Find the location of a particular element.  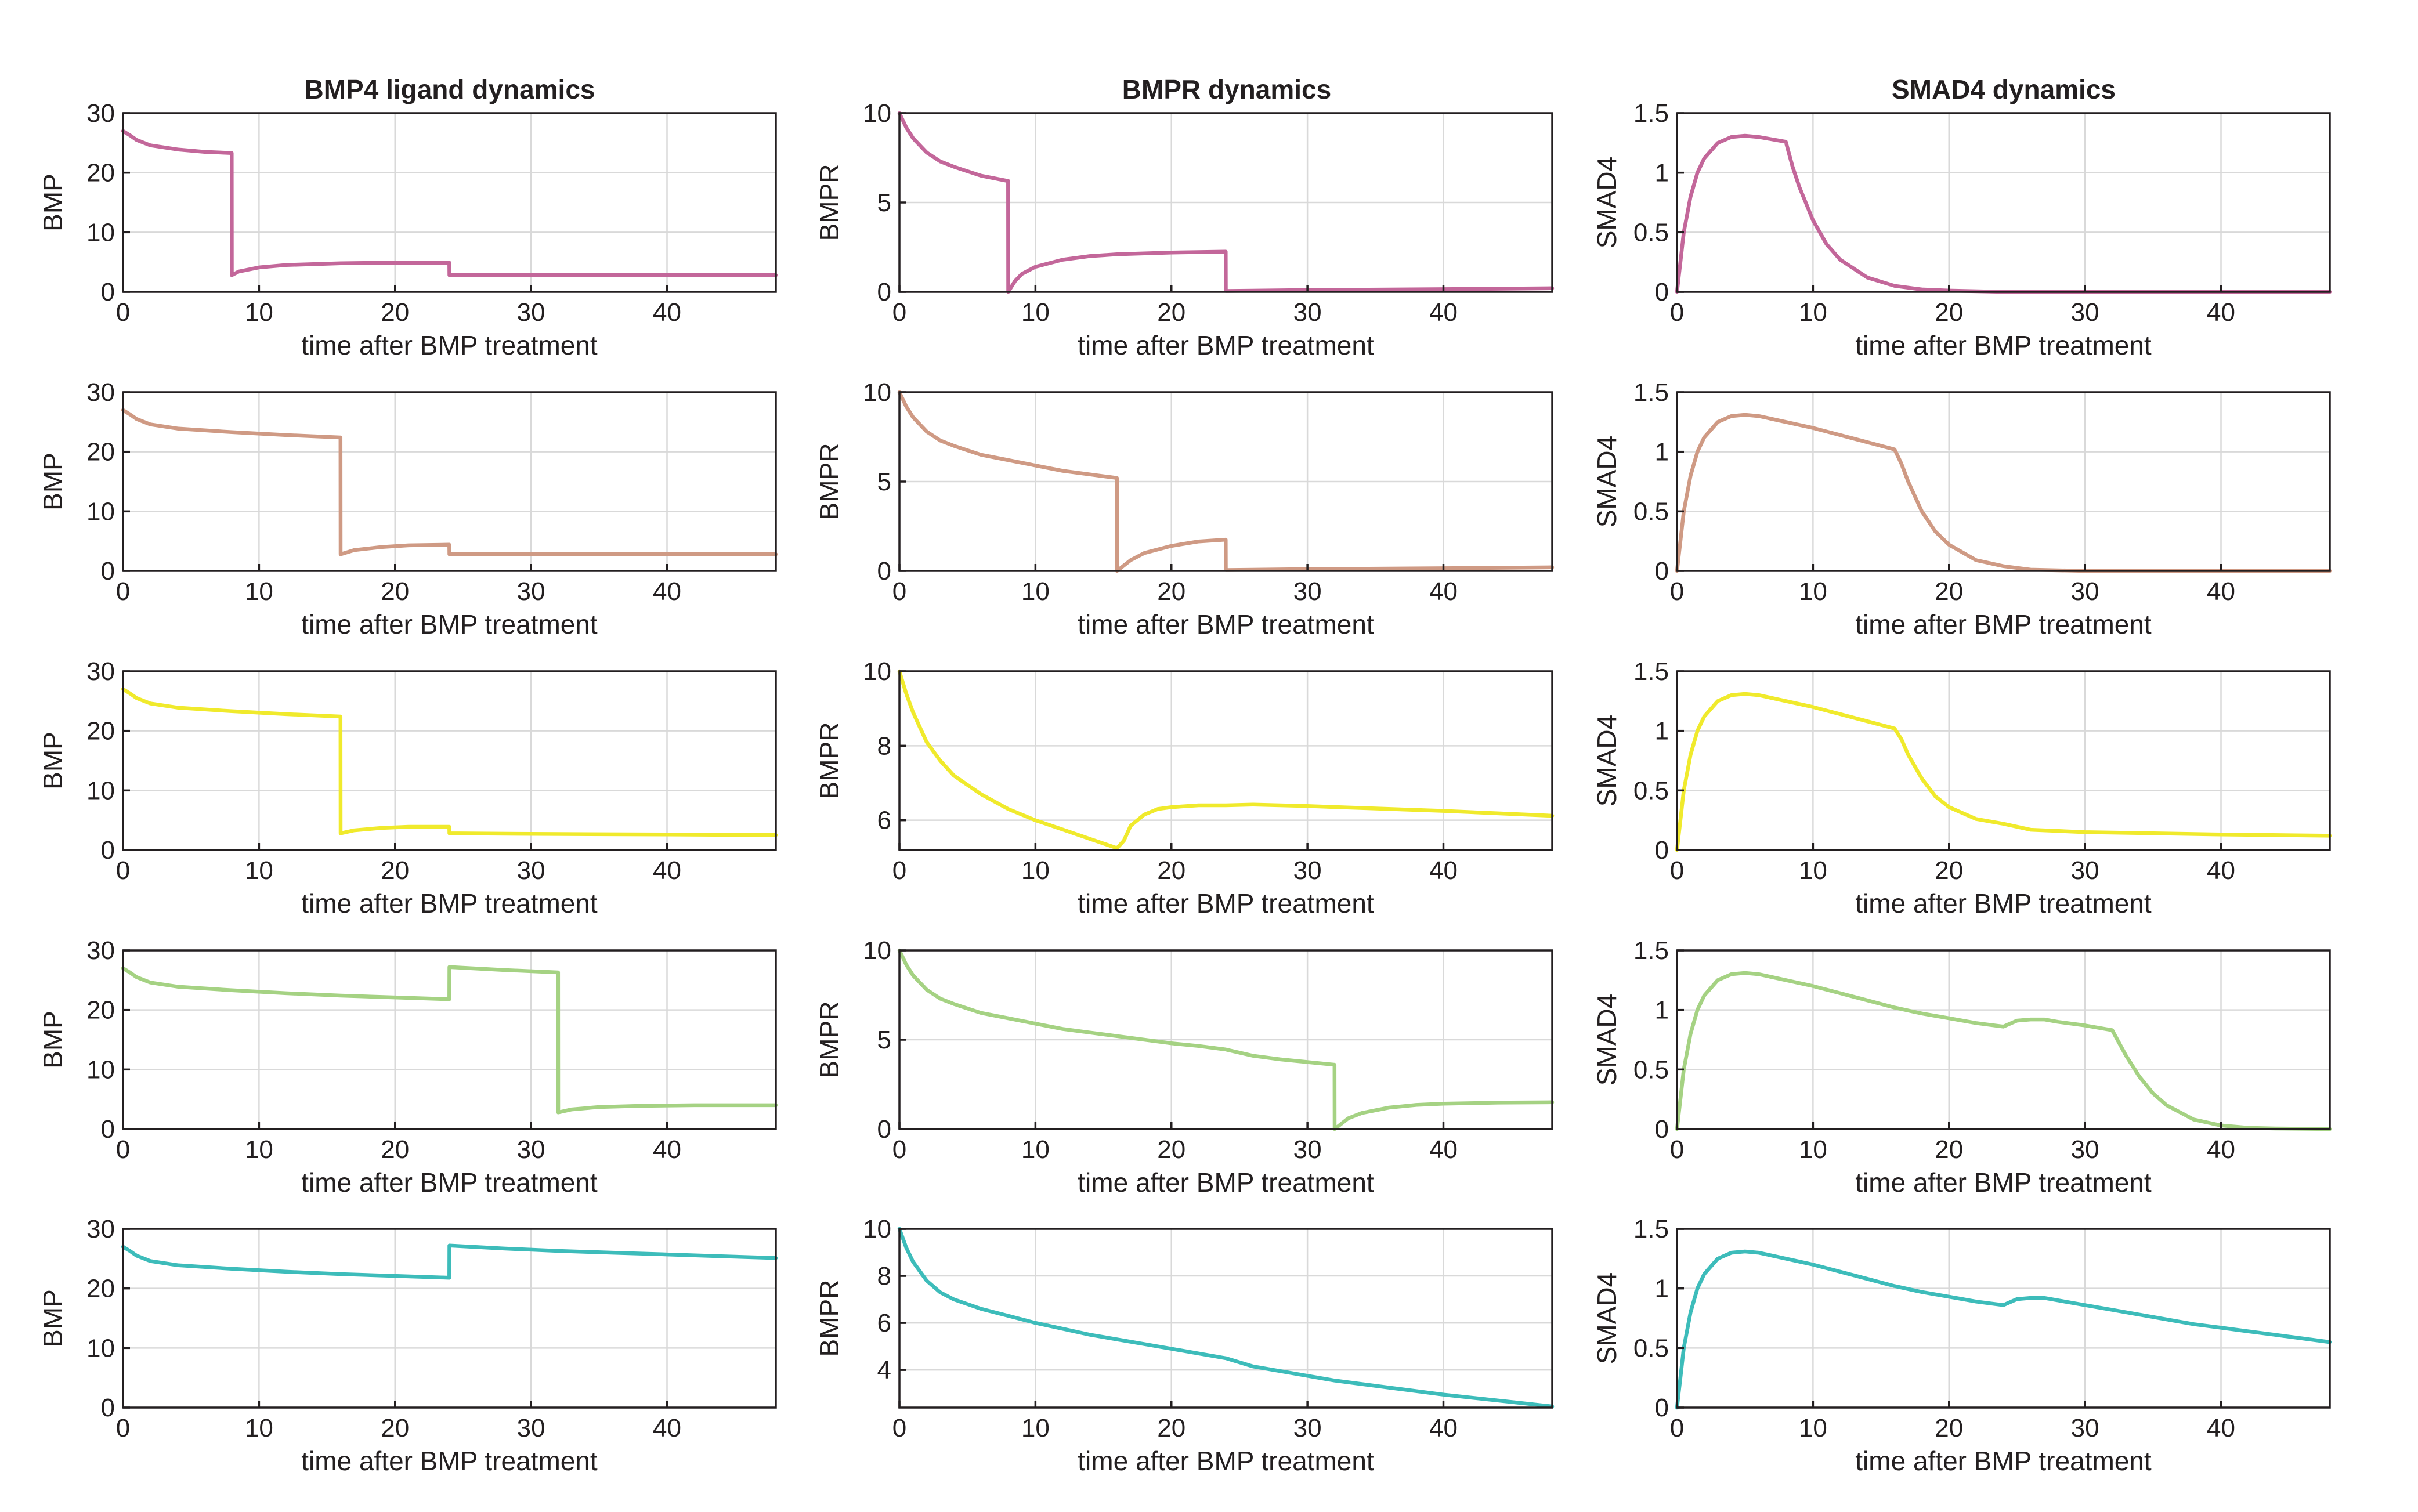

y-tick-label: 4 is located at coordinates (884, 1370).